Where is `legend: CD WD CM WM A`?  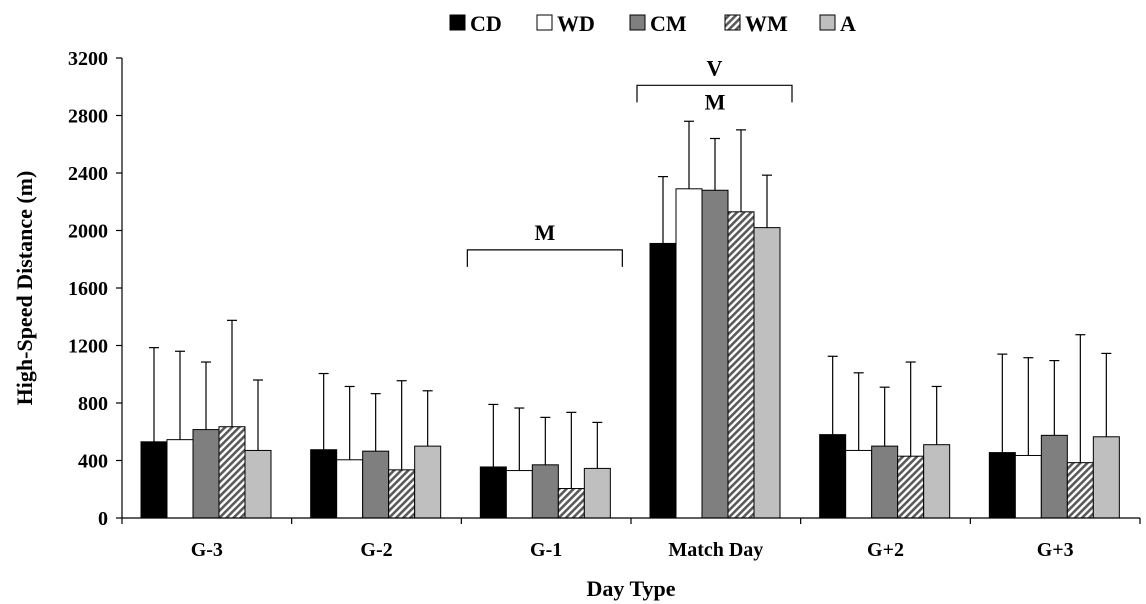 legend: CD WD CM WM A is located at coordinates (652, 23).